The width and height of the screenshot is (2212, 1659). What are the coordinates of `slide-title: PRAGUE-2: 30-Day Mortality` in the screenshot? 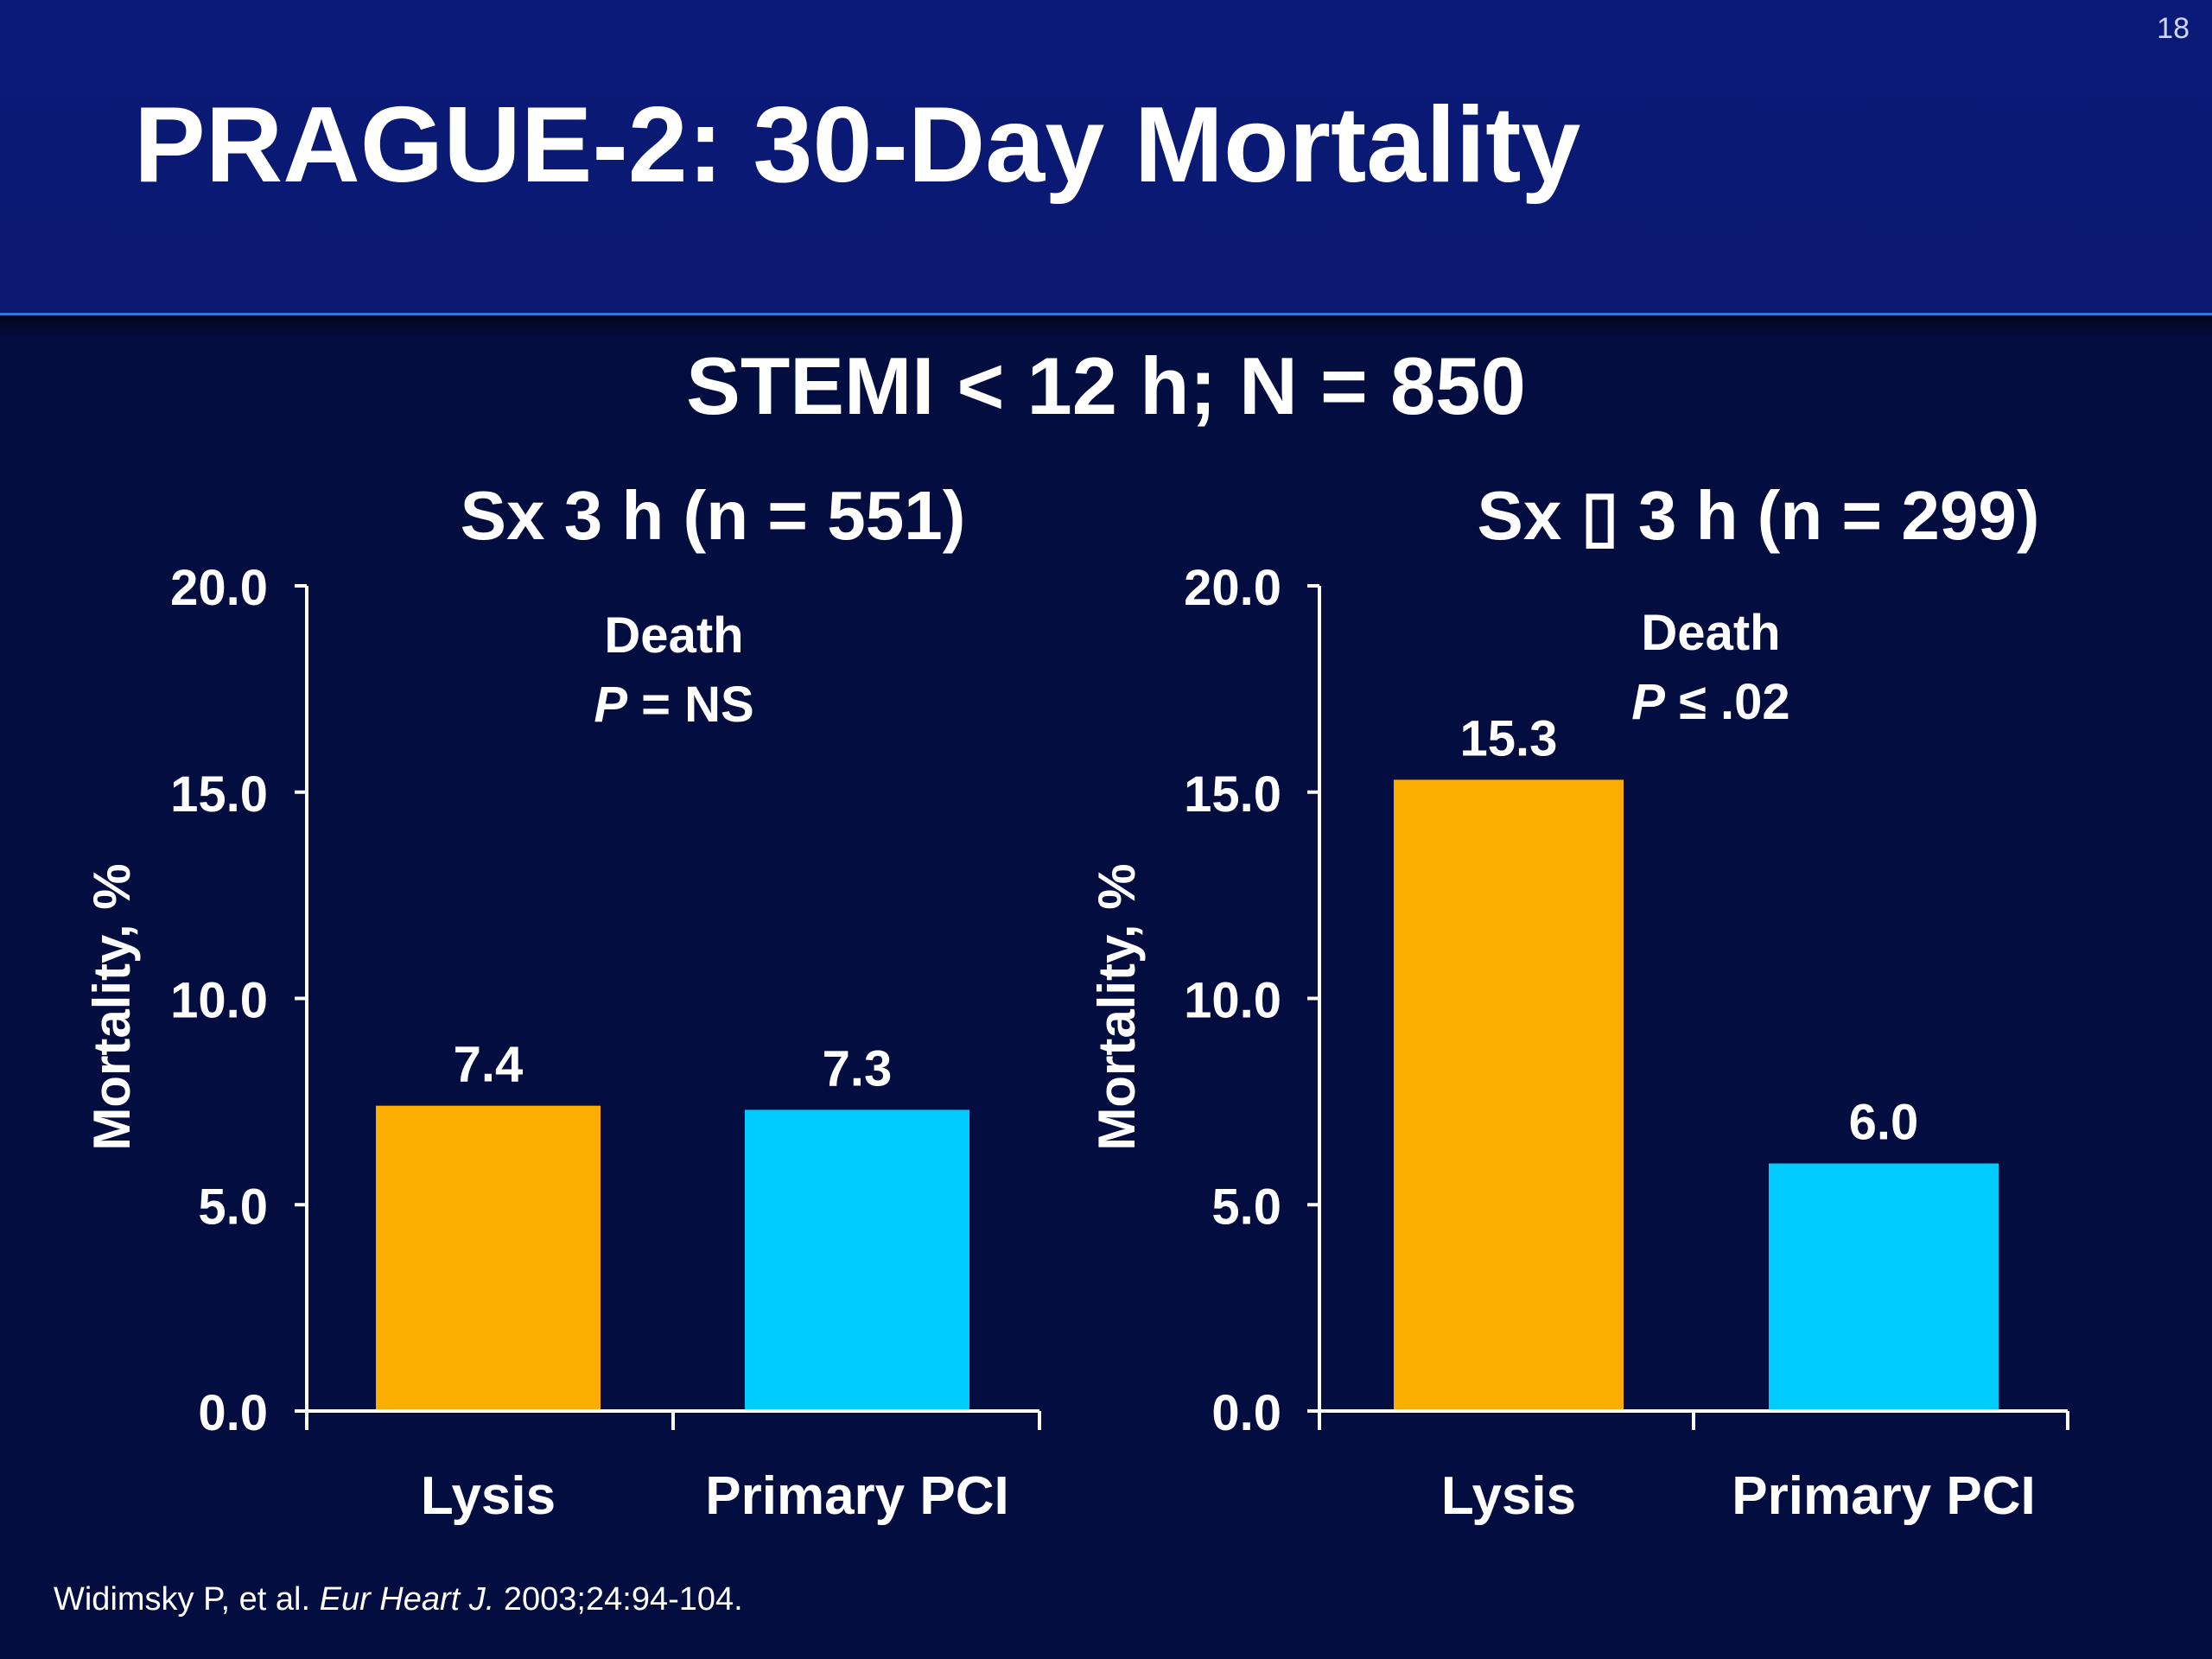 It's located at (857, 145).